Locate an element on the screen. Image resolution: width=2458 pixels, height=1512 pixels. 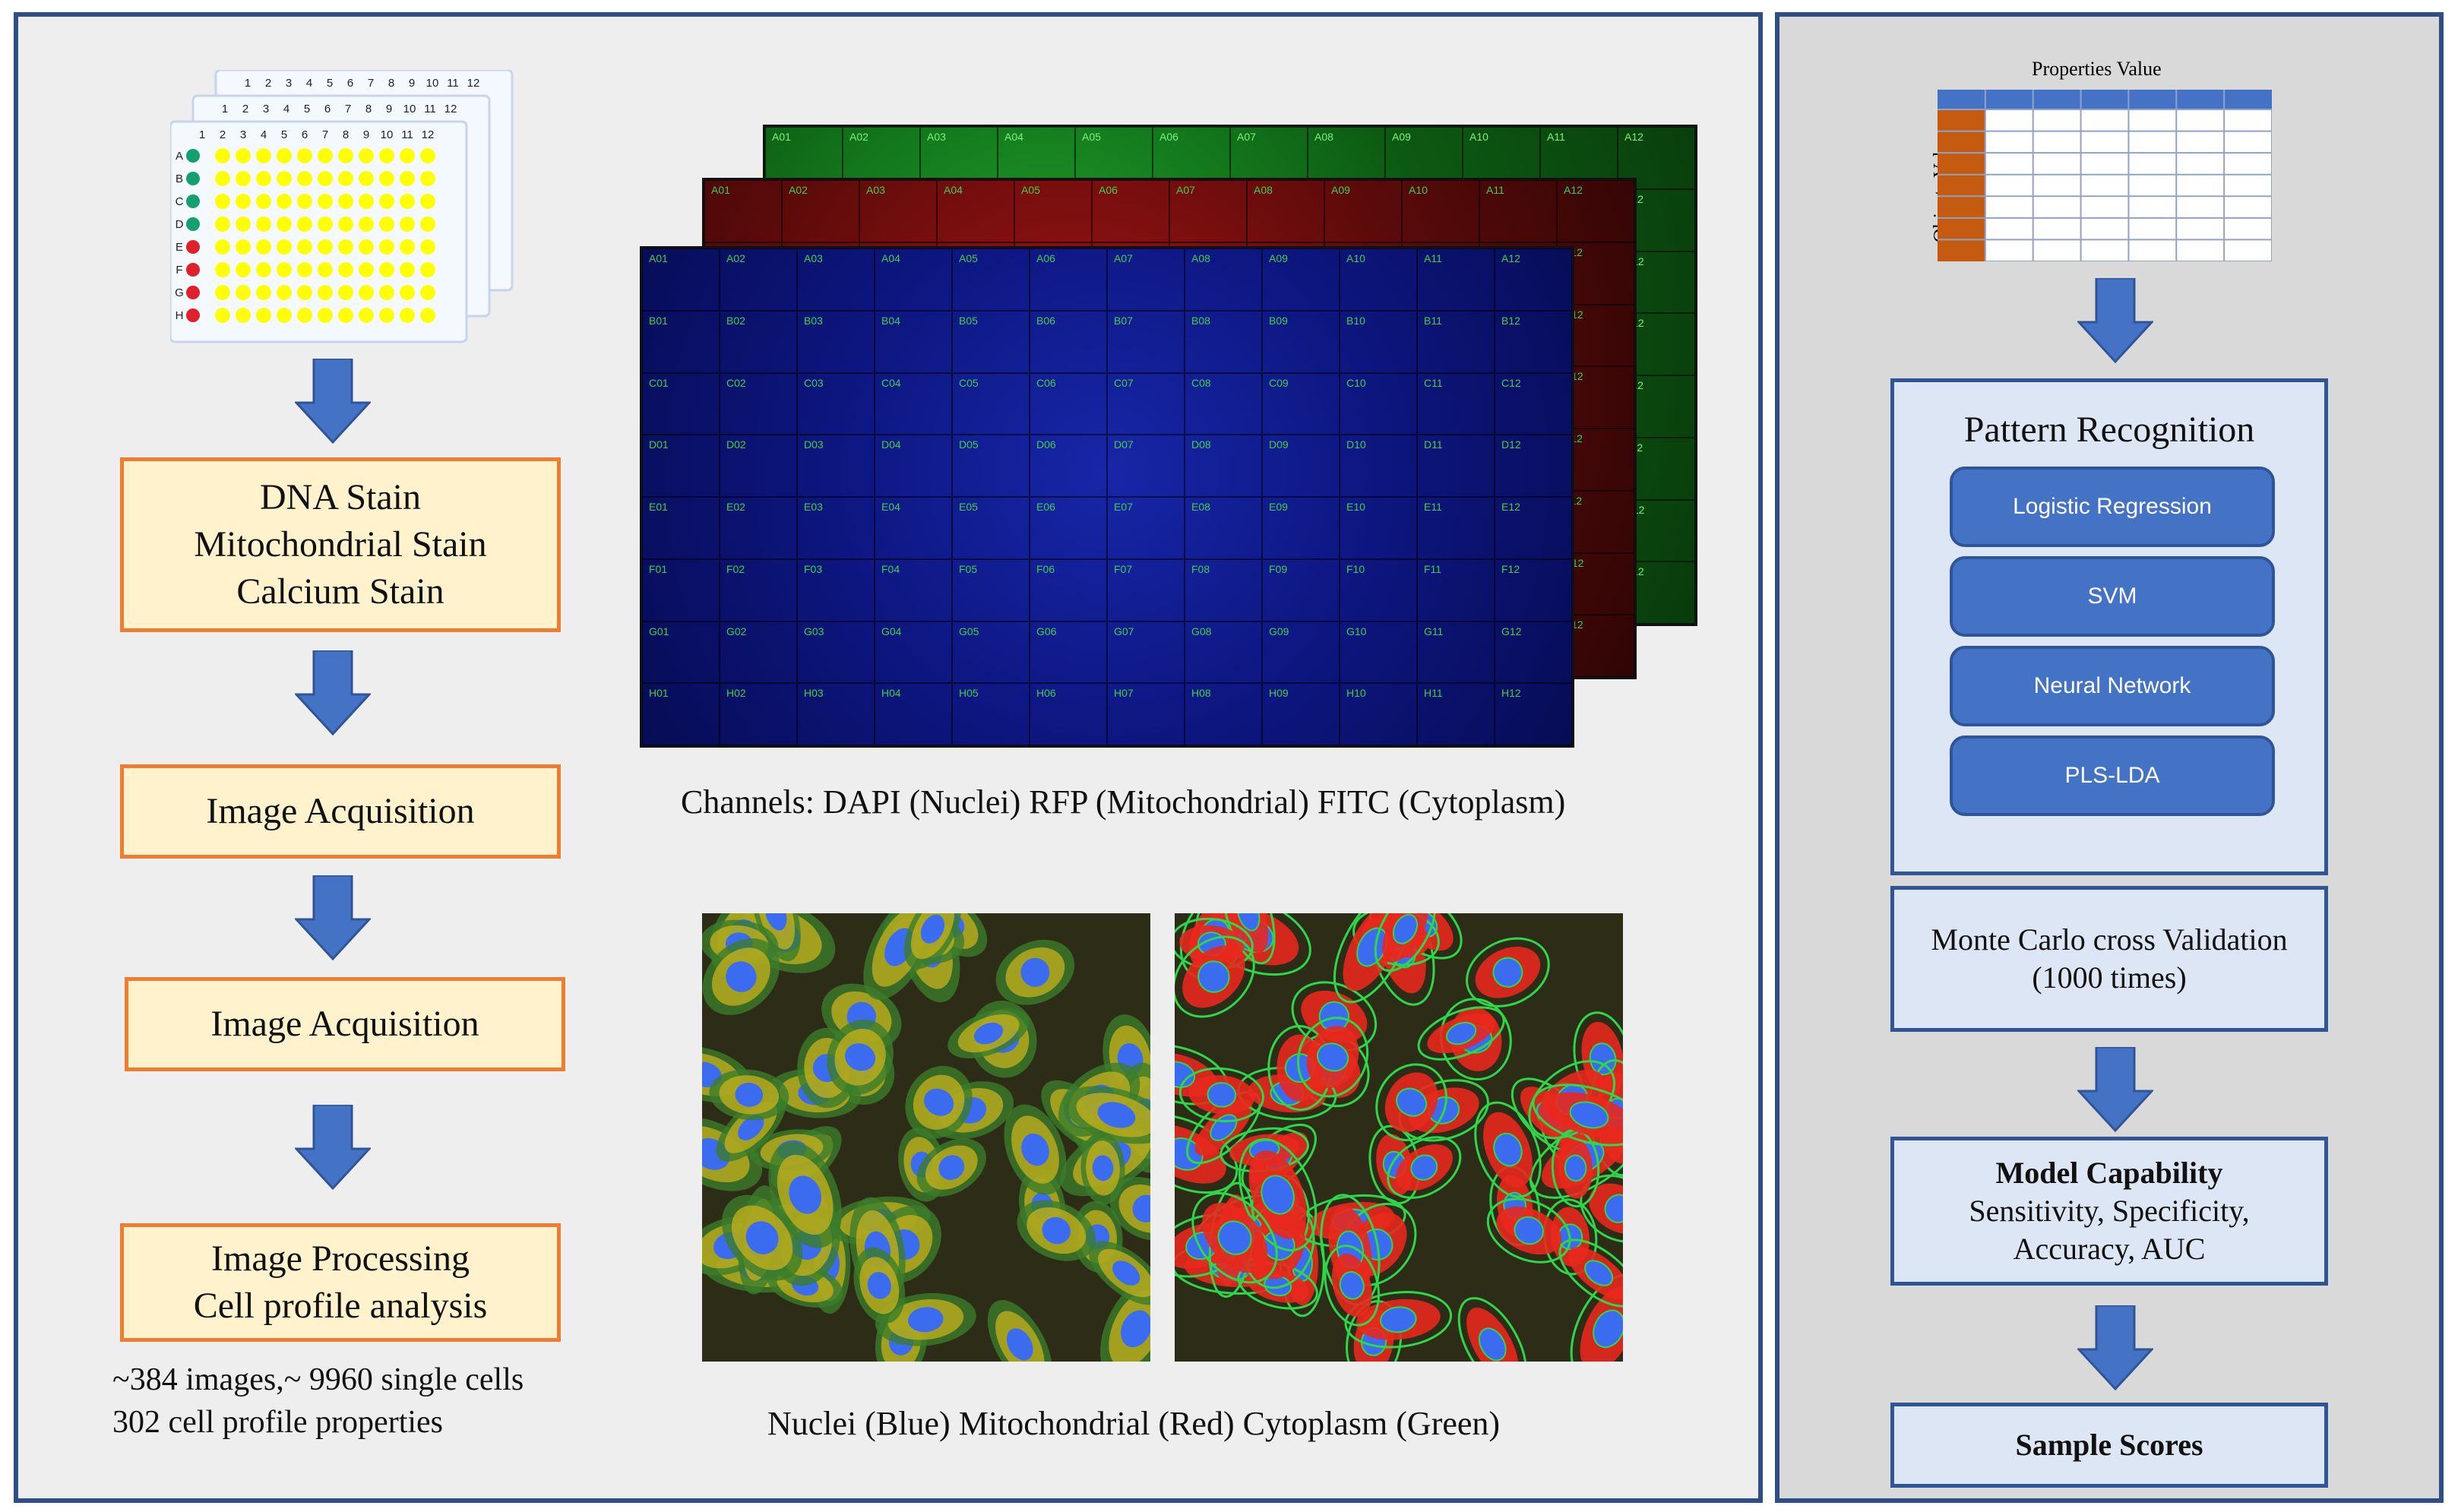
well-label: D07 is located at coordinates (1146, 466).